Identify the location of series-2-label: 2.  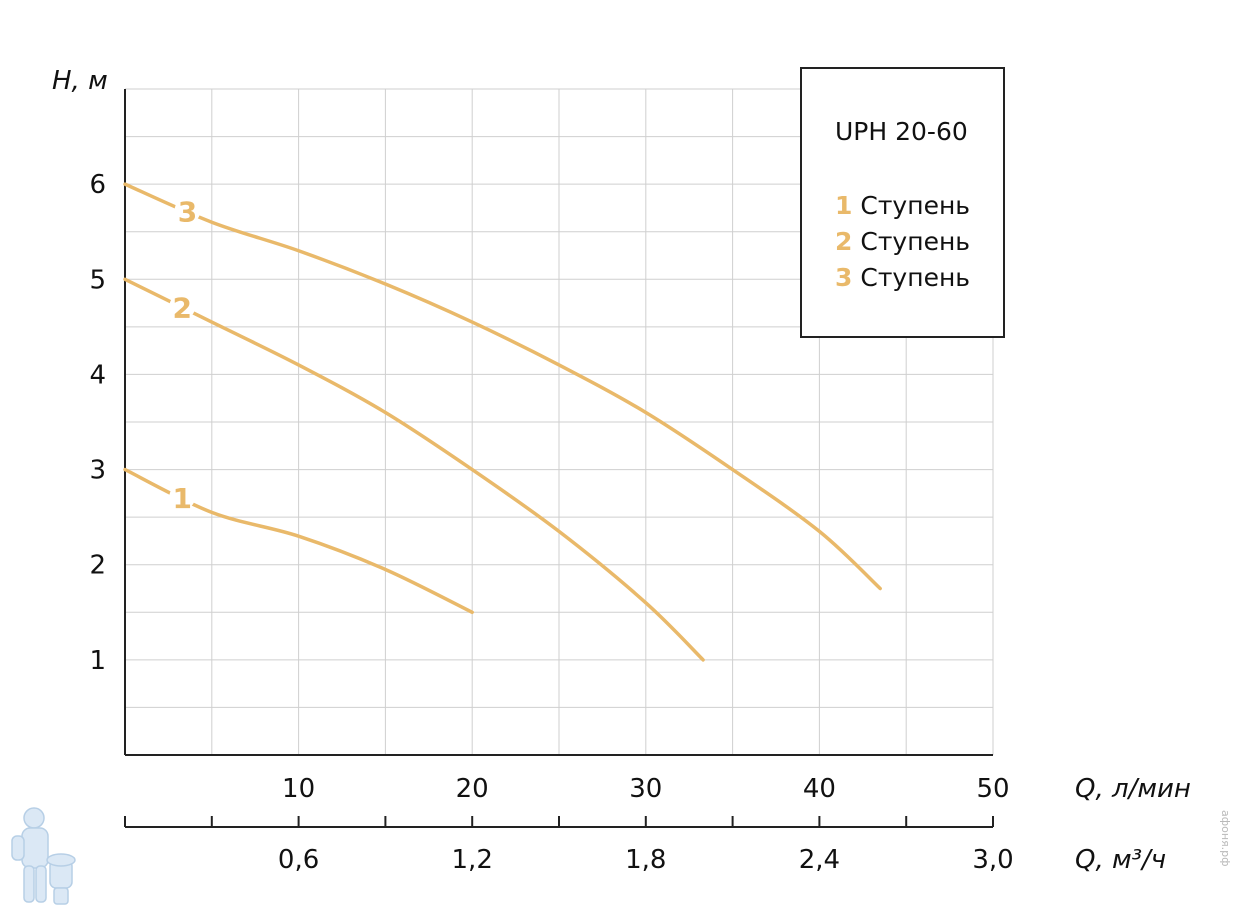
(182, 308).